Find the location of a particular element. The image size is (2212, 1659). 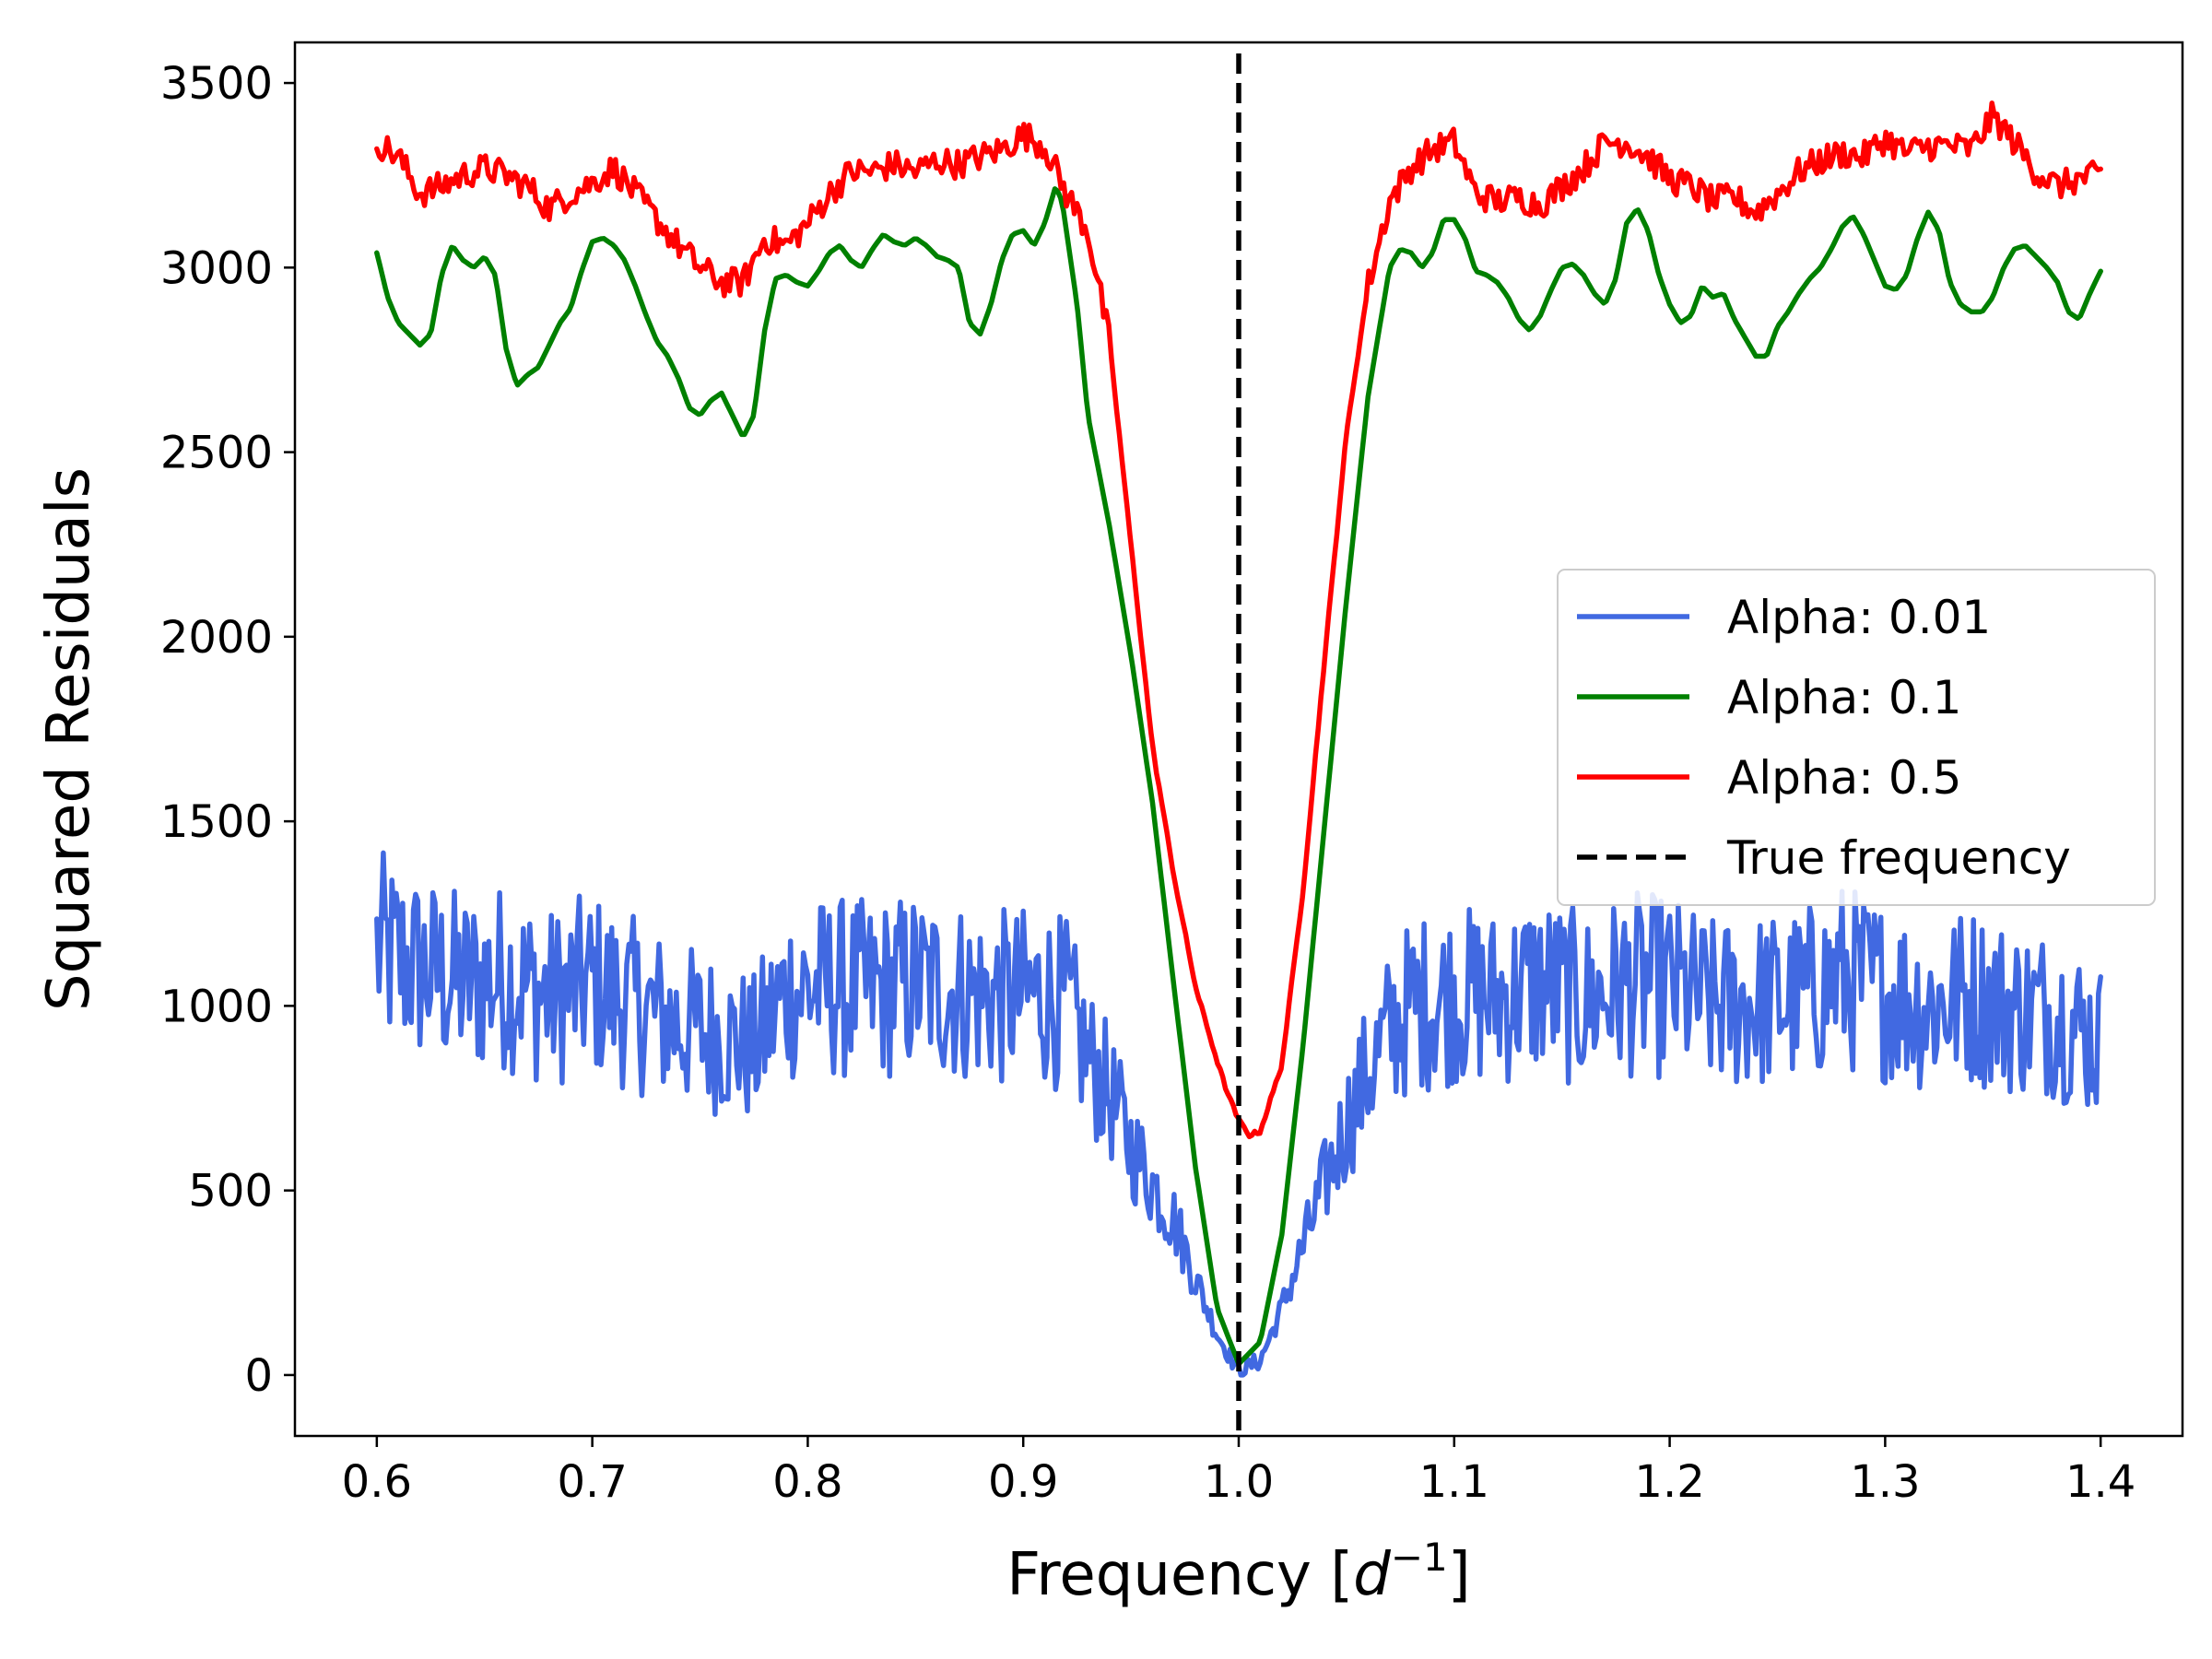

y-tick-label: 2500 is located at coordinates (216, 453).